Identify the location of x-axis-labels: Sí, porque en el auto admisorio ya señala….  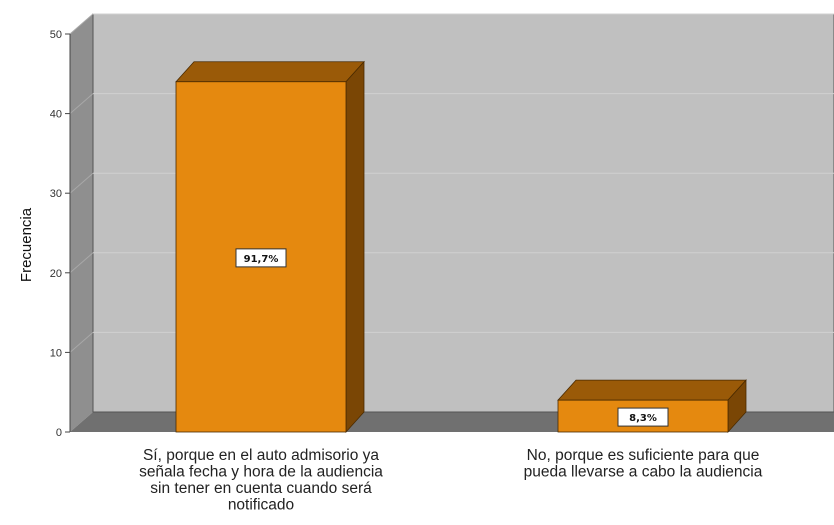
(451, 480).